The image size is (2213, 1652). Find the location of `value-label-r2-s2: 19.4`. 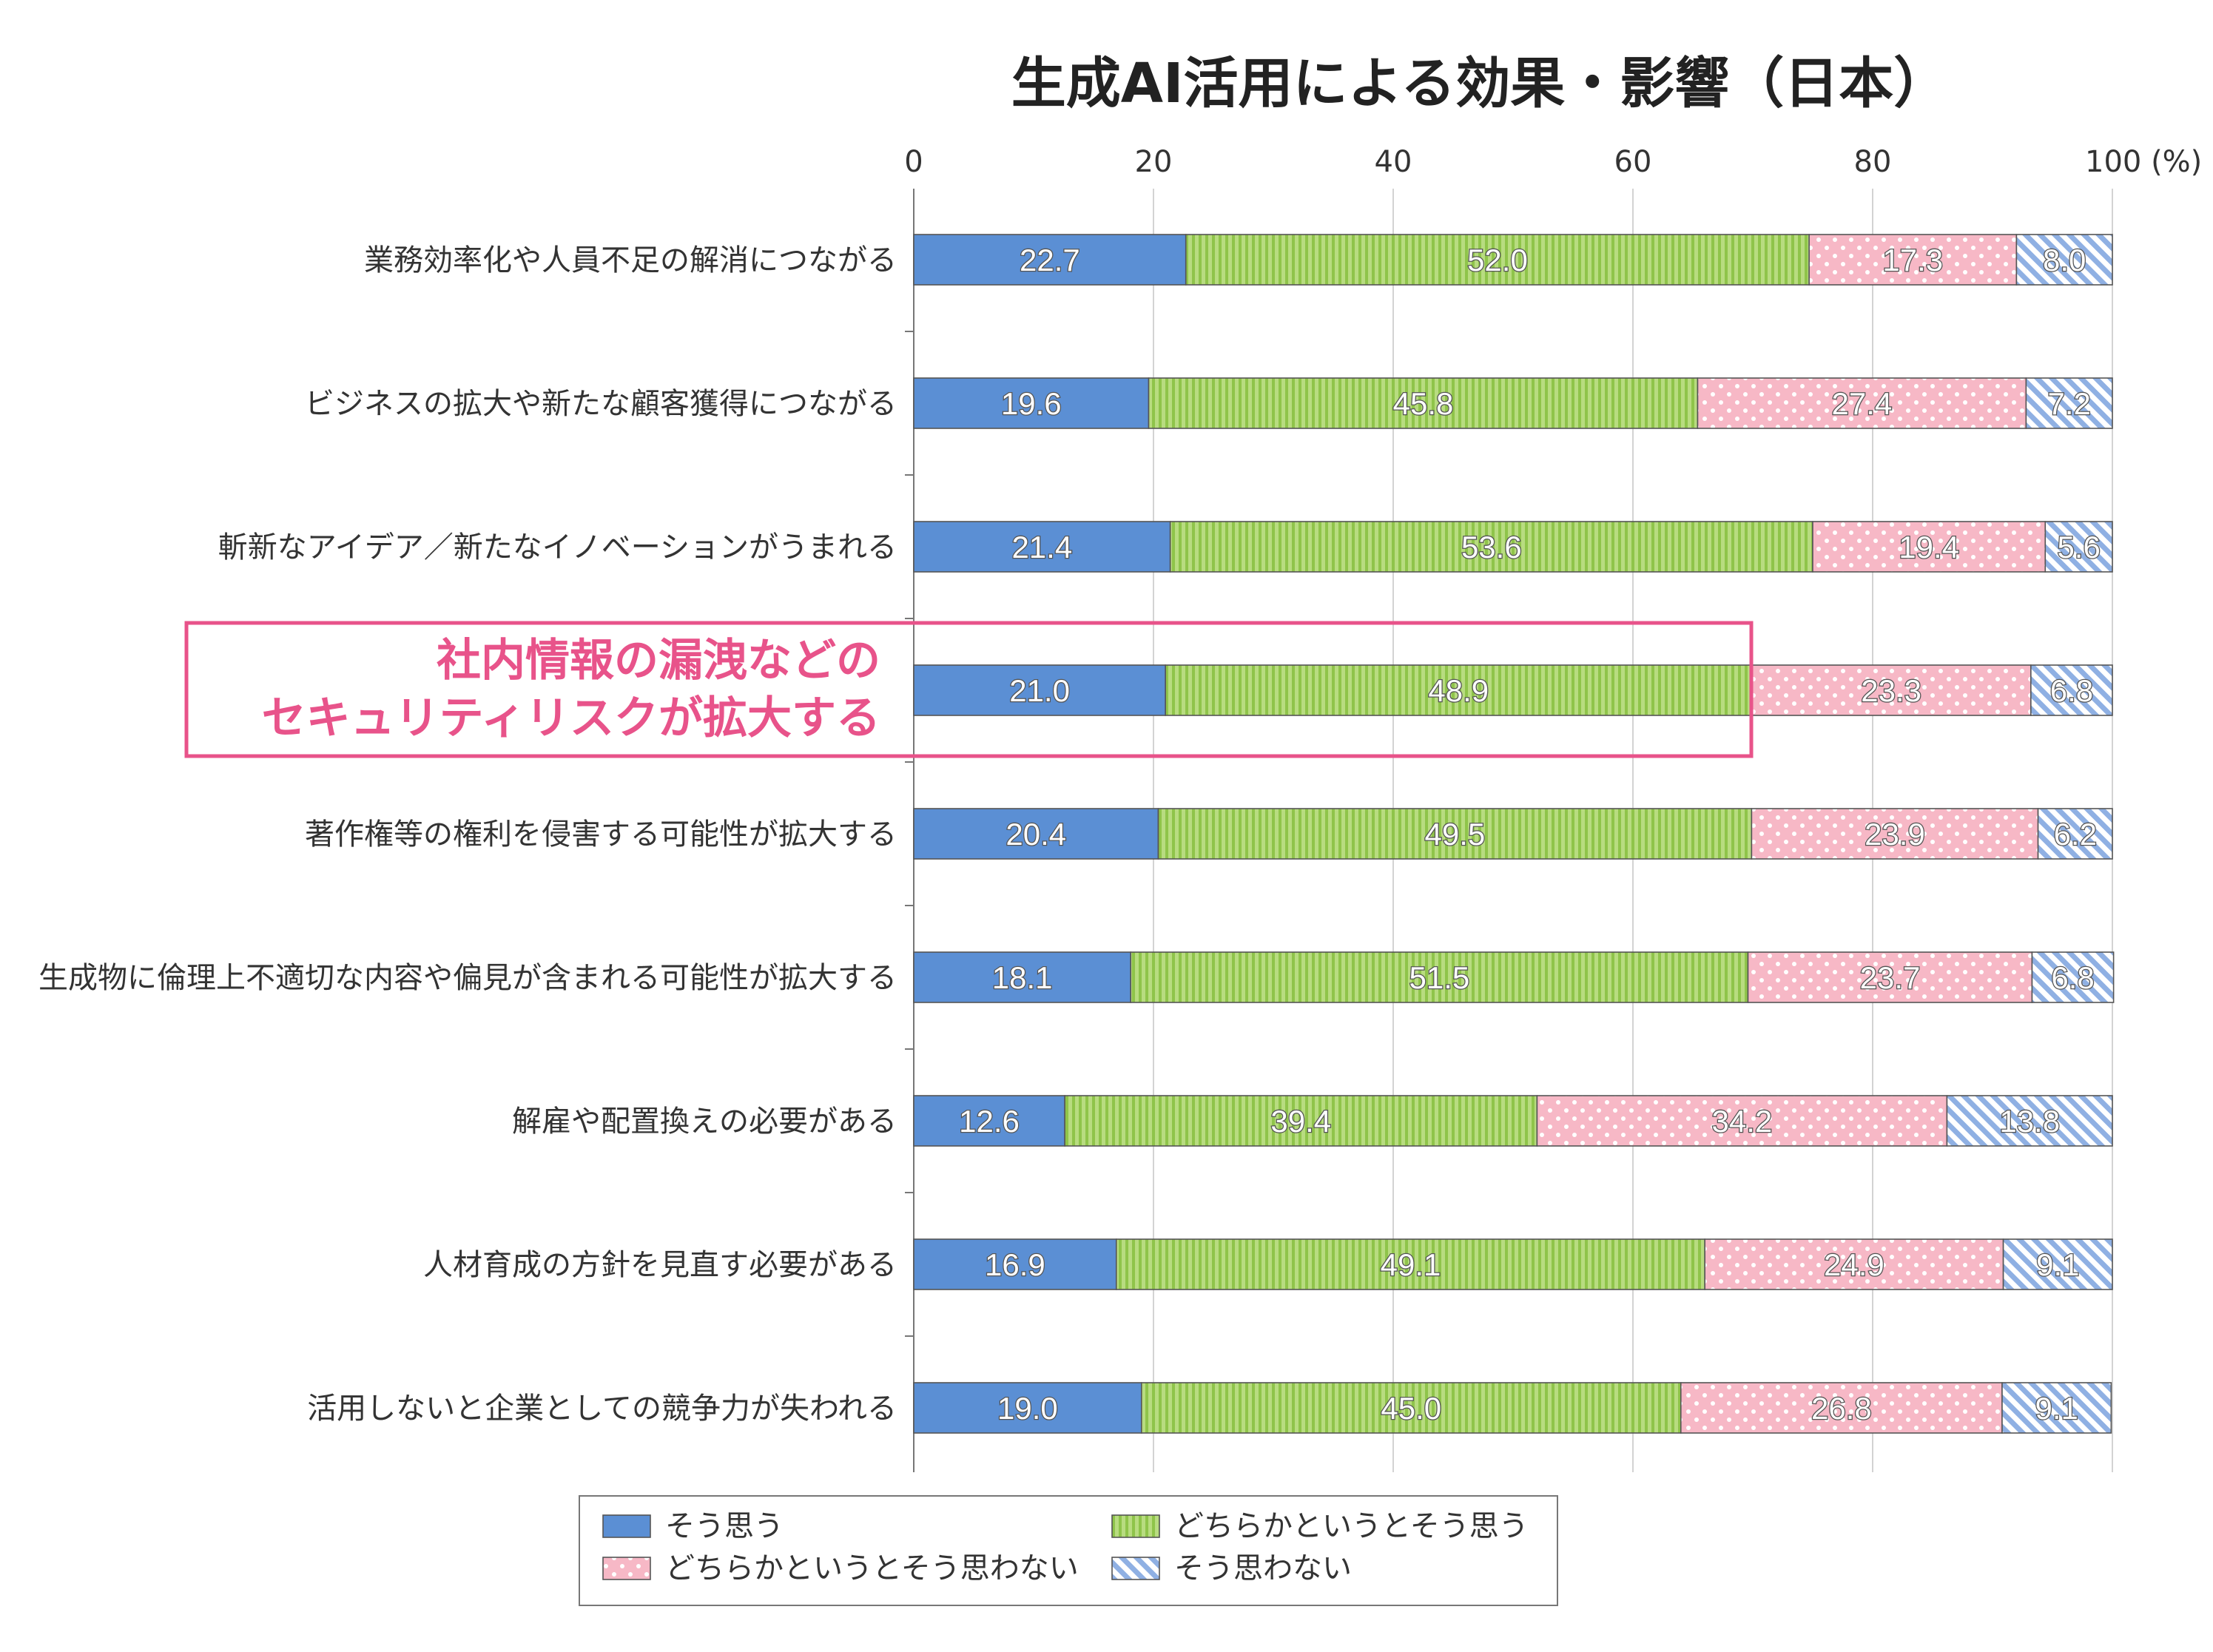

value-label-r2-s2: 19.4 is located at coordinates (1929, 547).